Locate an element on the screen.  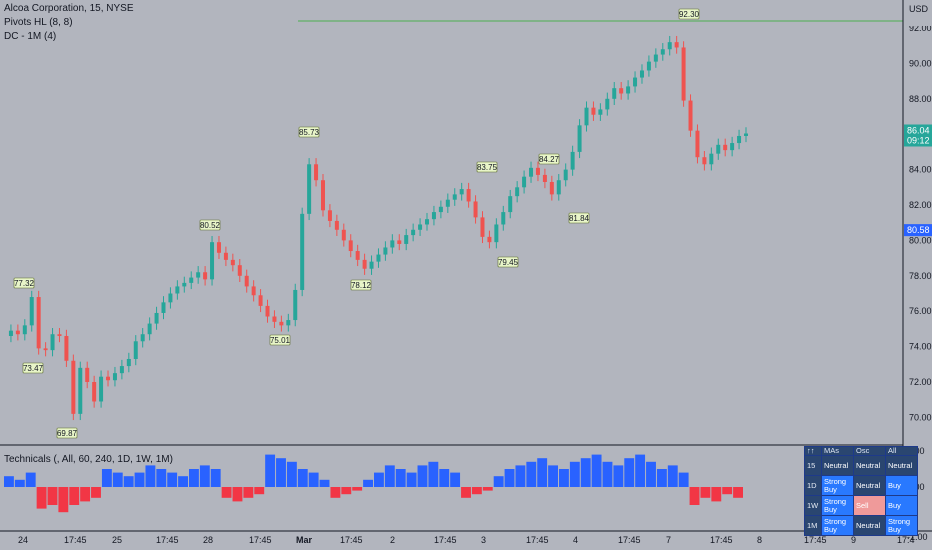
pivot-label: 84.27 is located at coordinates (549, 159).